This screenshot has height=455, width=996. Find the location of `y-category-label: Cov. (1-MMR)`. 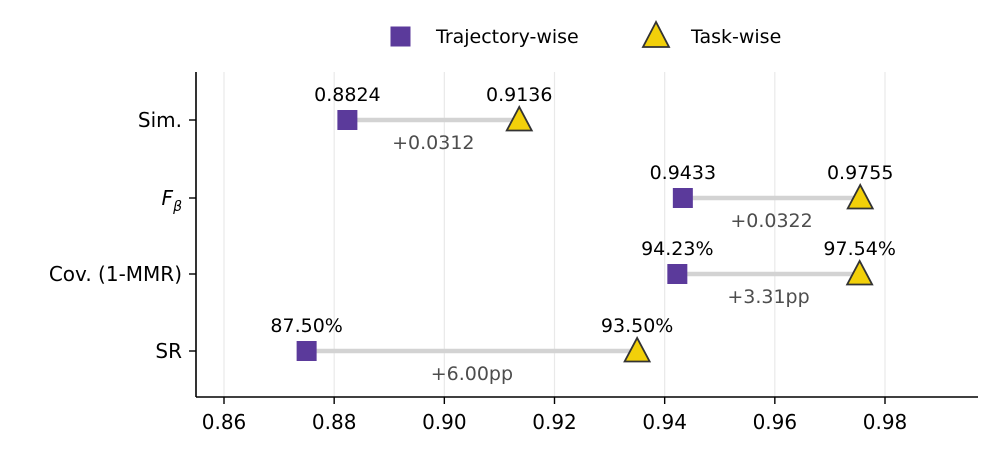

y-category-label: Cov. (1-MMR) is located at coordinates (115, 274).